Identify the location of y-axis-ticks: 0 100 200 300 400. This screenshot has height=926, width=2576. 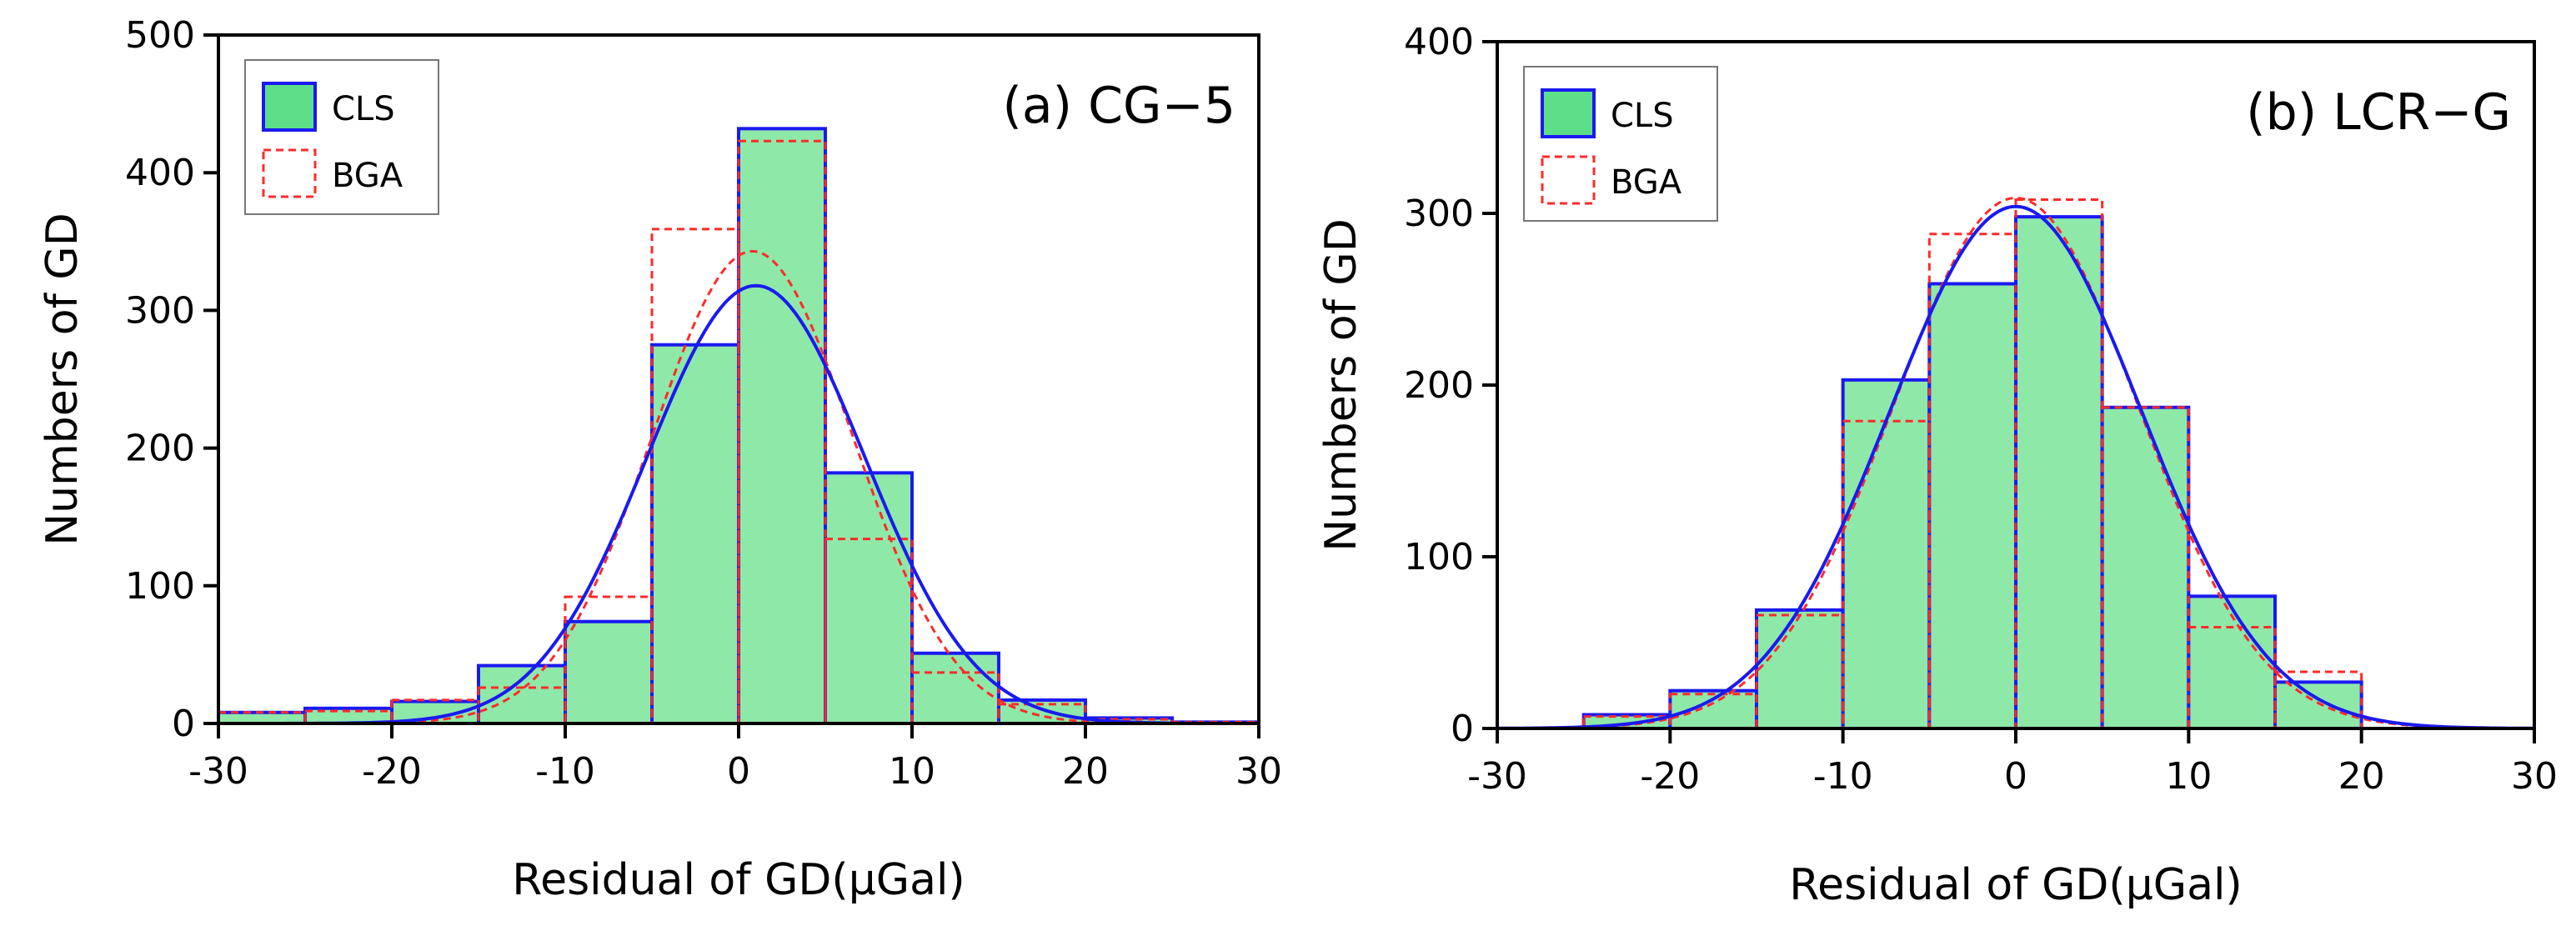
(1450, 385).